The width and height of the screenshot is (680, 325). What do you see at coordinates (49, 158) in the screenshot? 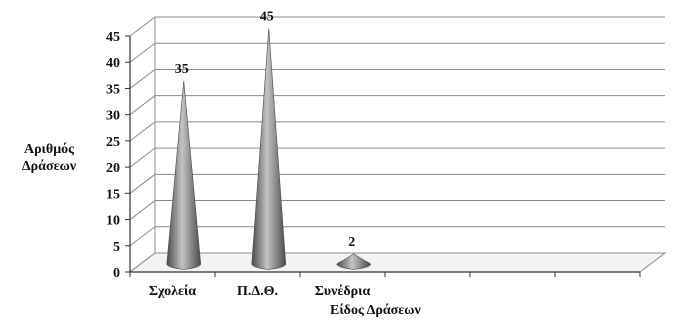
I see `y-axis-label: Αριθμός Δράσεων` at bounding box center [49, 158].